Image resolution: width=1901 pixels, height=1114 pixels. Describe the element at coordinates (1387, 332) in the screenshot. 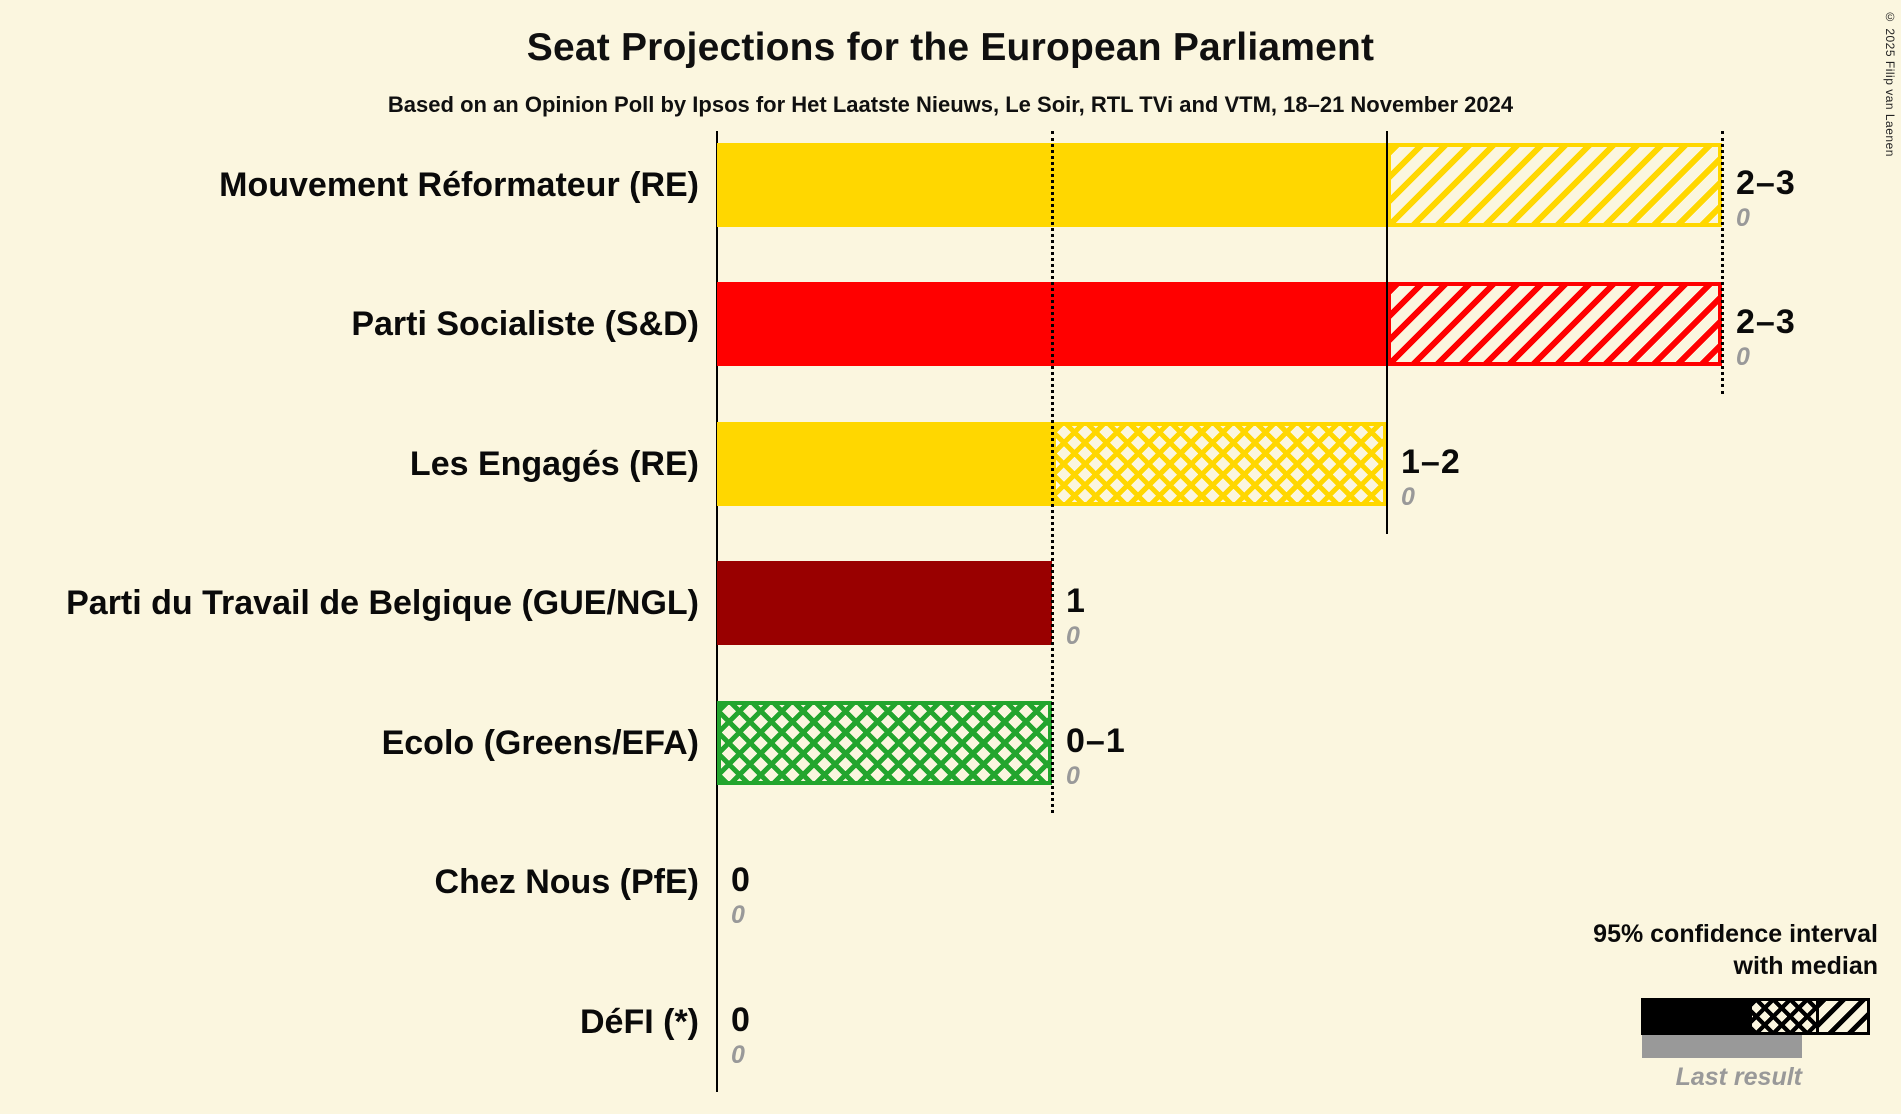

I see `gridline-solid` at that location.